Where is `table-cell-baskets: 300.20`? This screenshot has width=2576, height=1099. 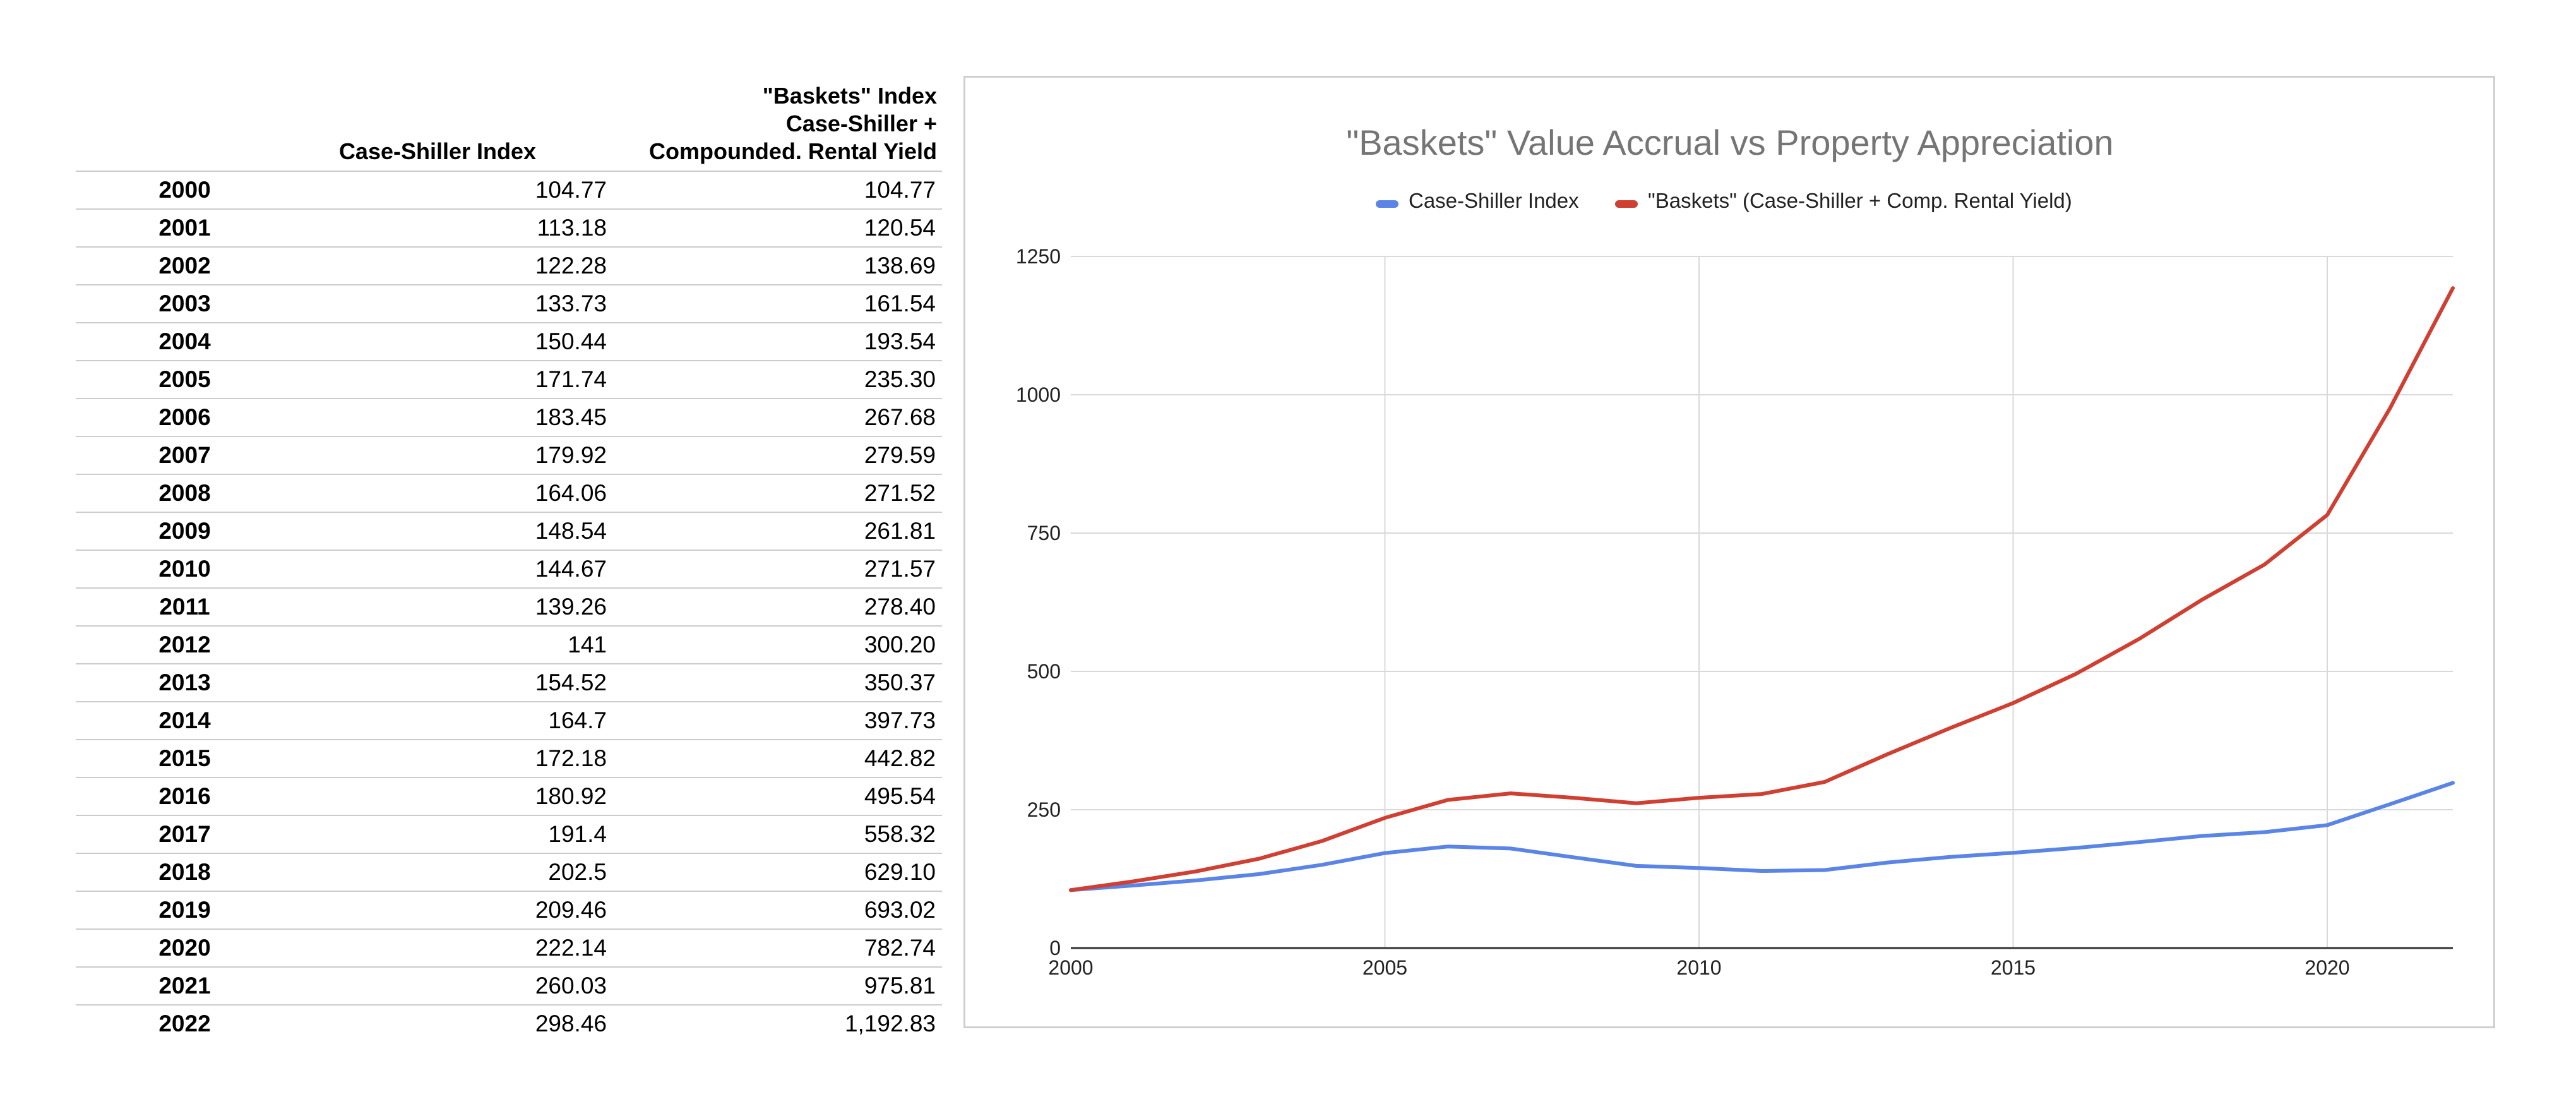
table-cell-baskets: 300.20 is located at coordinates (777, 644).